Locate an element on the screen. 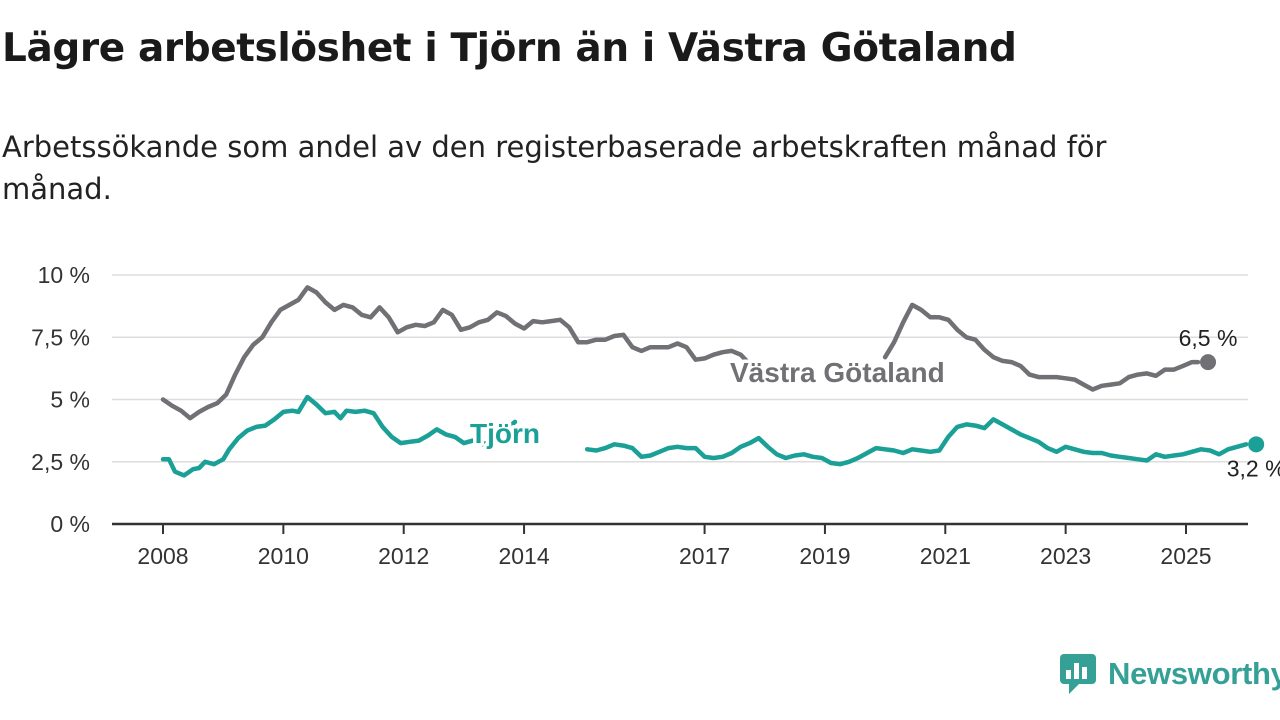  series-label-halo-tj-rn: Tjörn is located at coordinates (505, 433).